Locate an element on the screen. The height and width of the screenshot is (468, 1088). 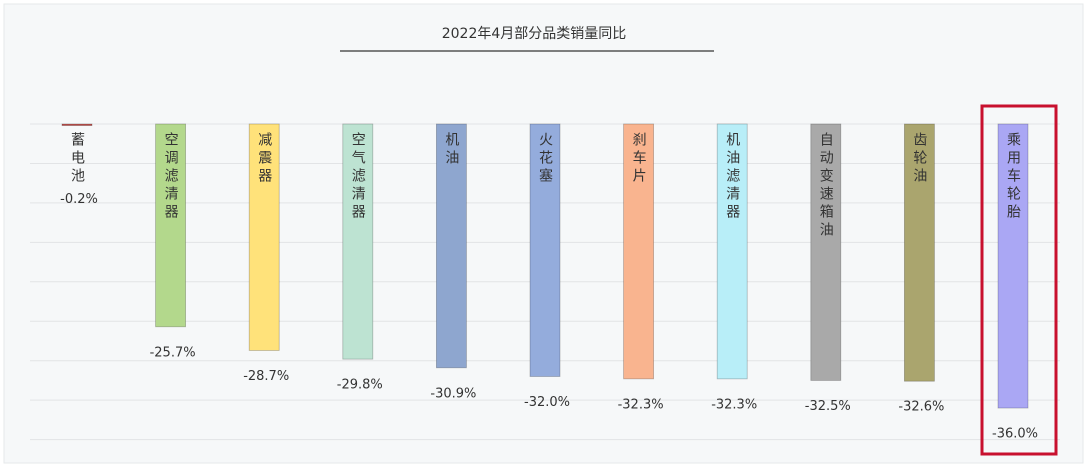
highlight-box is located at coordinates (1019, 280).